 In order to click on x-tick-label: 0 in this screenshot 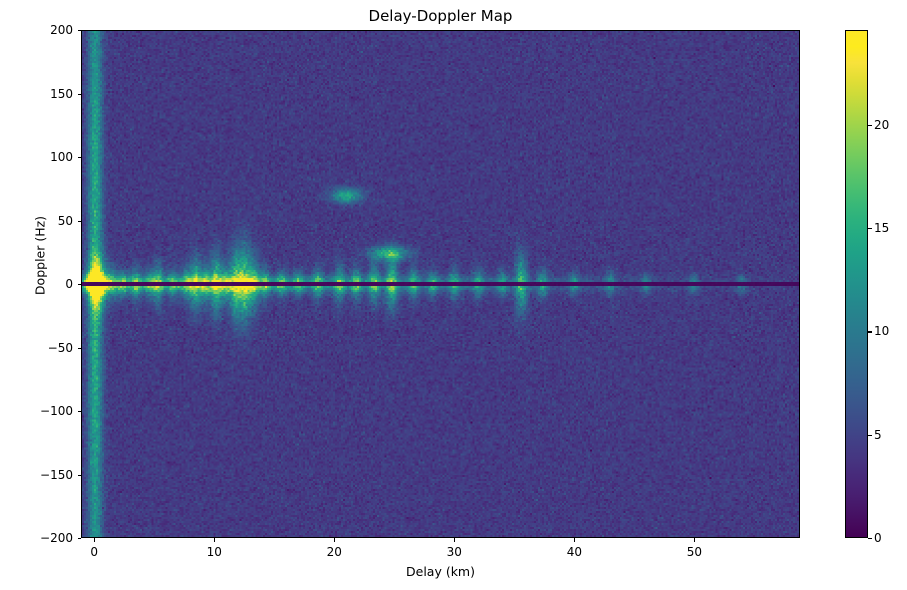, I will do `click(94, 552)`.